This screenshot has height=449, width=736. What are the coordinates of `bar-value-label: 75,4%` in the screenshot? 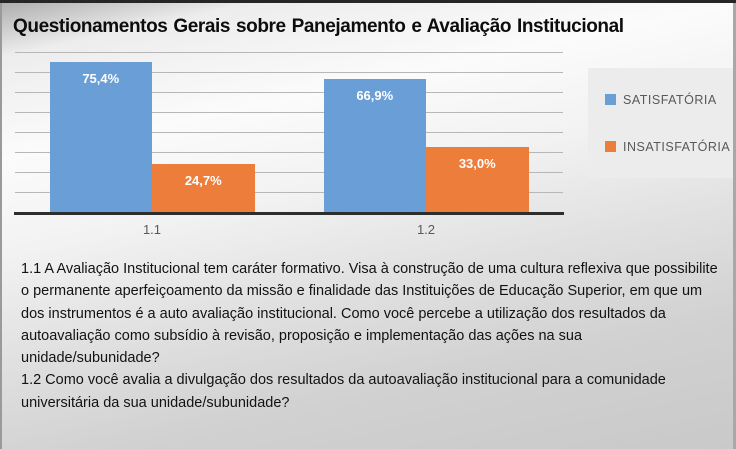 It's located at (101, 79).